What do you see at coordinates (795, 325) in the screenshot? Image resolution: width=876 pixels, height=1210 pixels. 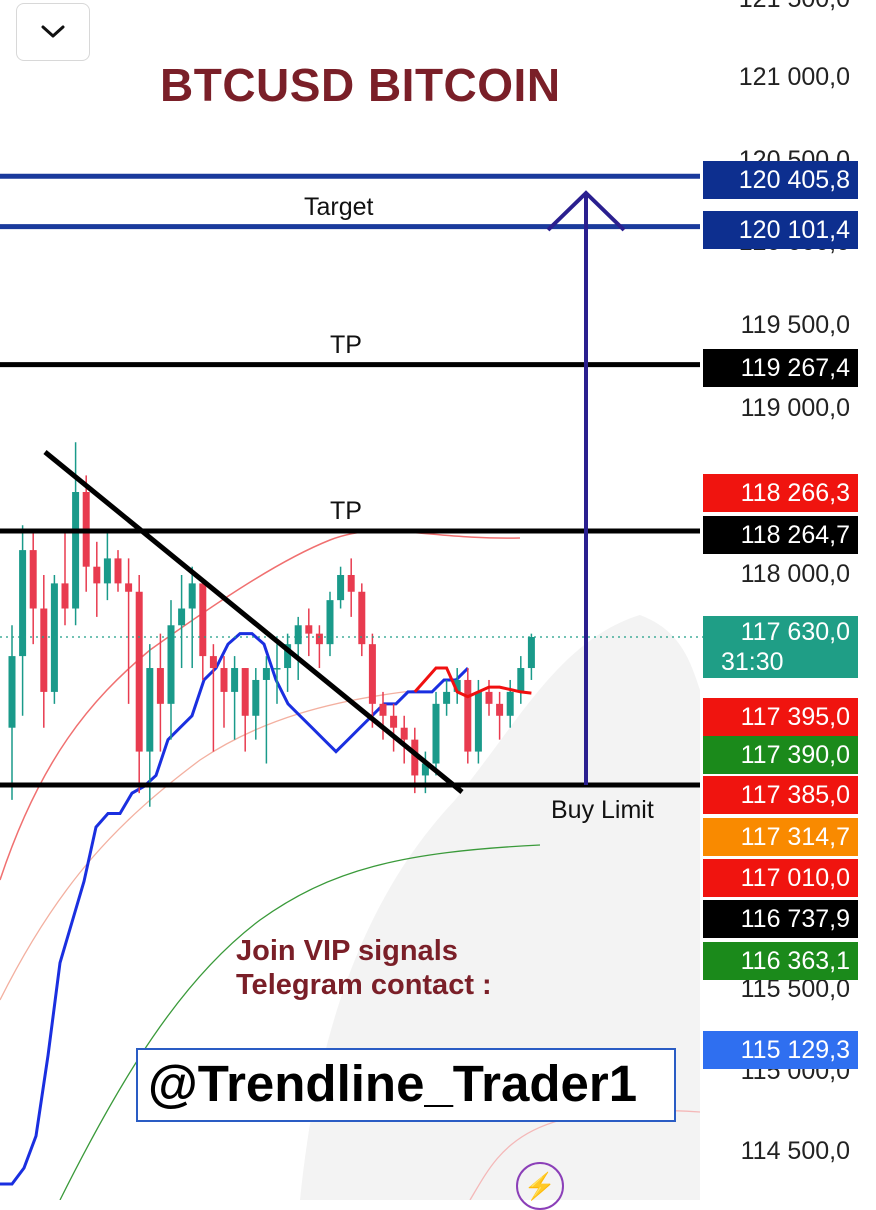 I see `price-scale-label: 119 500,0` at bounding box center [795, 325].